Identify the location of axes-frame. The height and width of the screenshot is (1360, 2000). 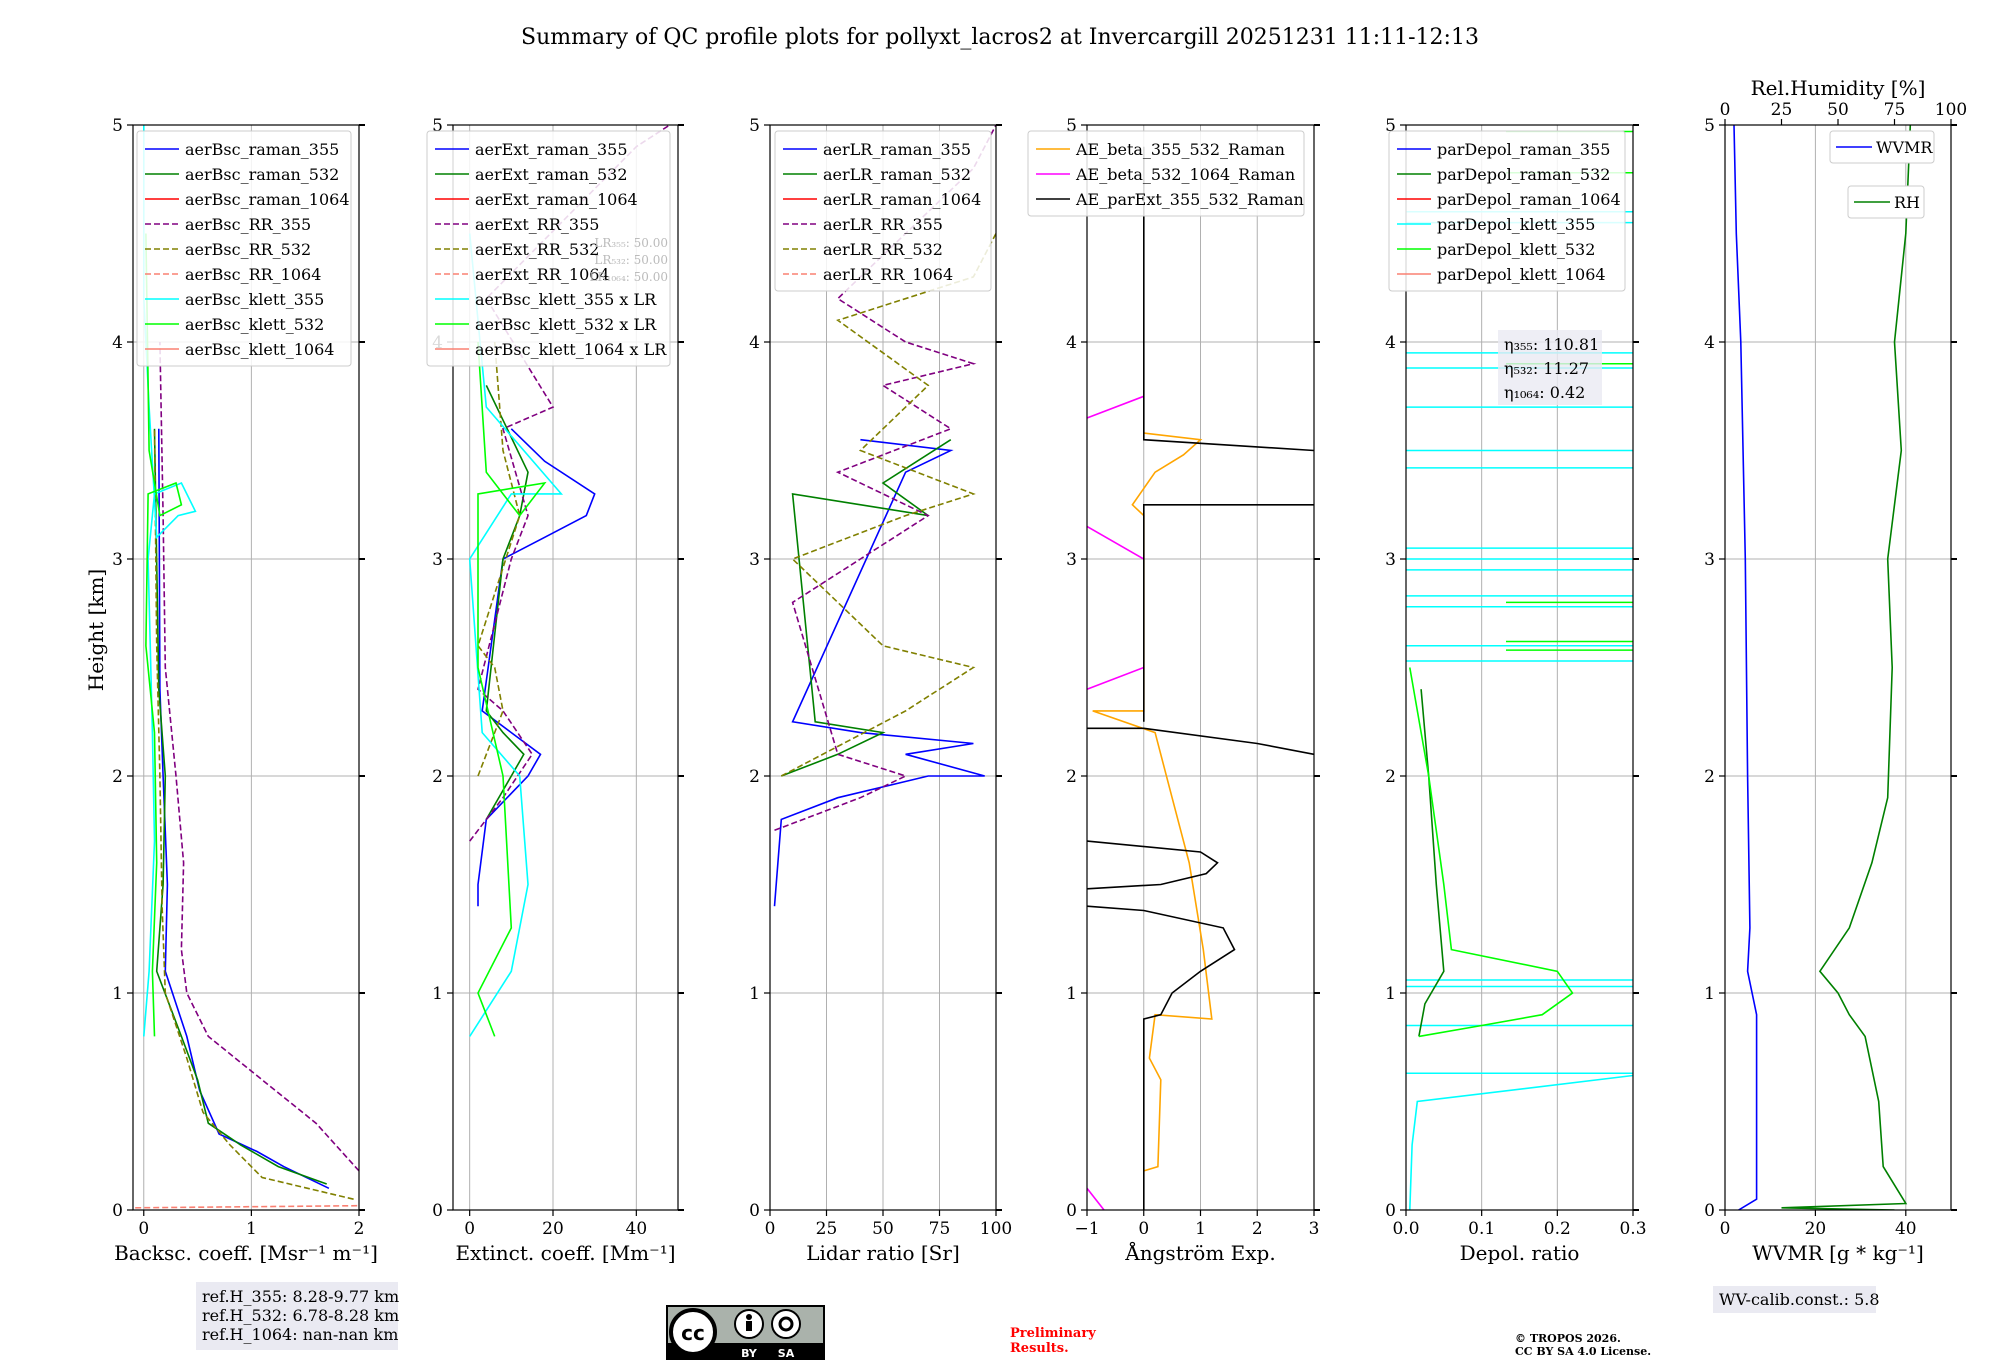
(565, 667).